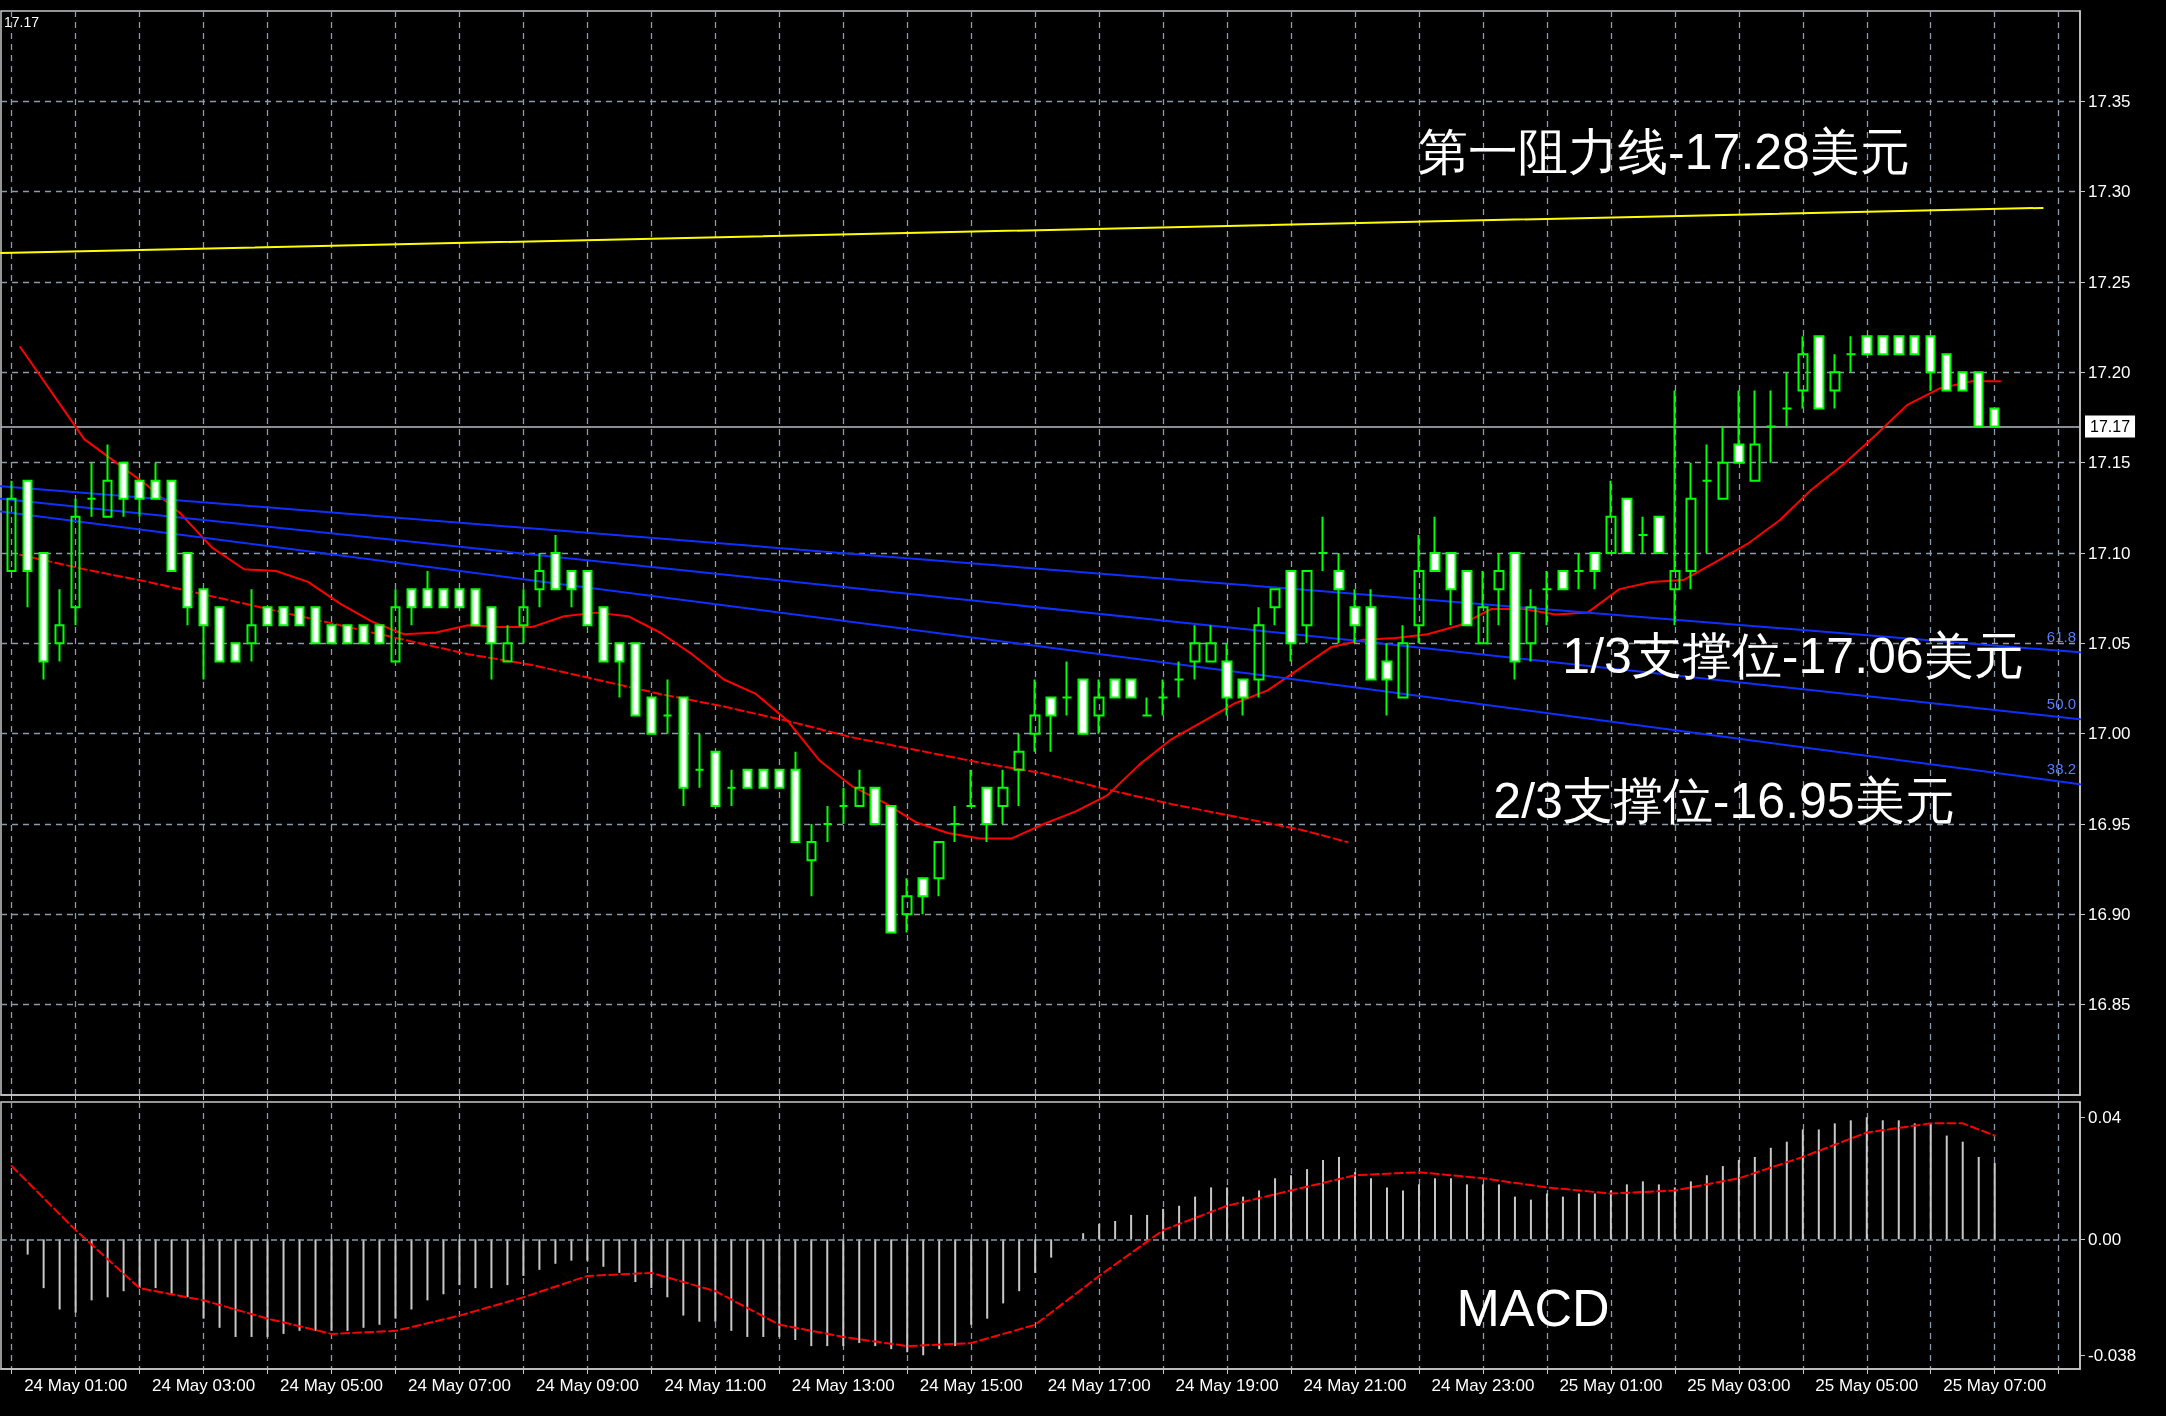 The image size is (2166, 1416). What do you see at coordinates (2105, 1117) in the screenshot?
I see `y-tick-label: 0.04` at bounding box center [2105, 1117].